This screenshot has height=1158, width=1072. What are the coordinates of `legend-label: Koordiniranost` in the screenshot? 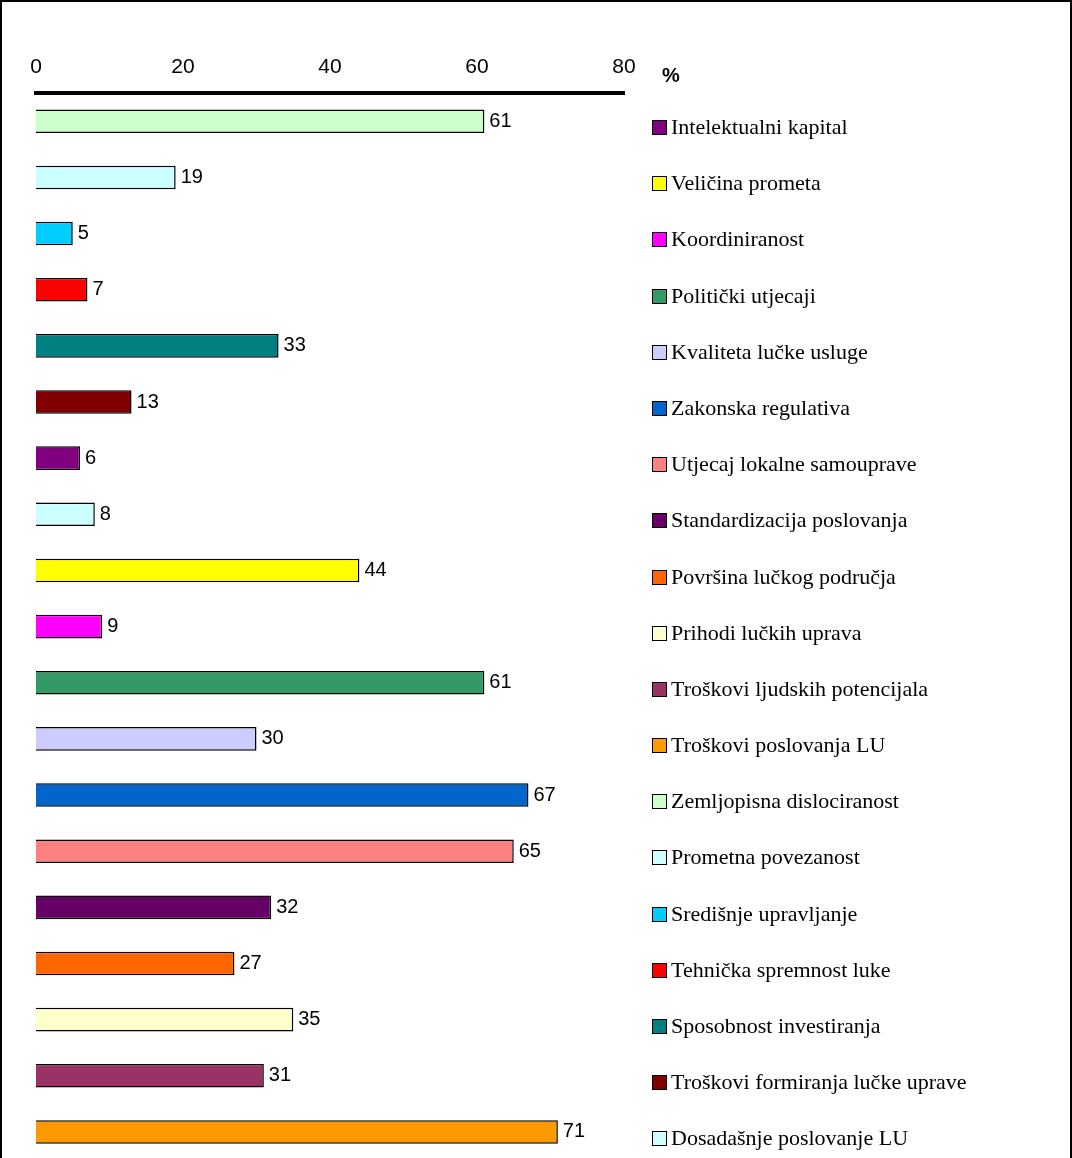 It's located at (738, 239).